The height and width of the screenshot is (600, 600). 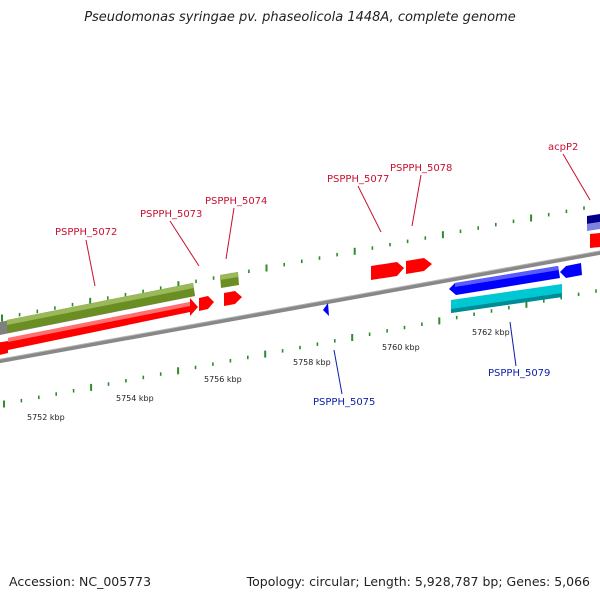 What do you see at coordinates (344, 402) in the screenshot?
I see `gene-label-pspph-5075: PSPPH_5075` at bounding box center [344, 402].